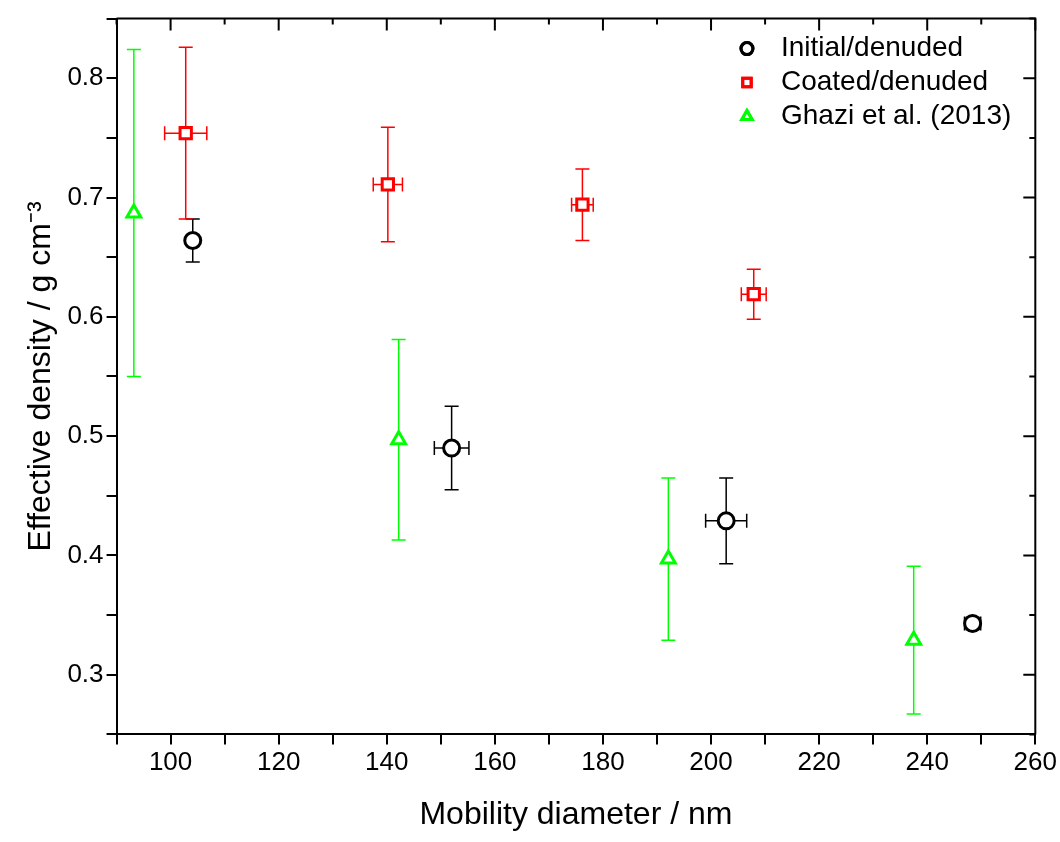 This screenshot has height=842, width=1060. I want to click on y-tick-label: 0.6, so click(85, 315).